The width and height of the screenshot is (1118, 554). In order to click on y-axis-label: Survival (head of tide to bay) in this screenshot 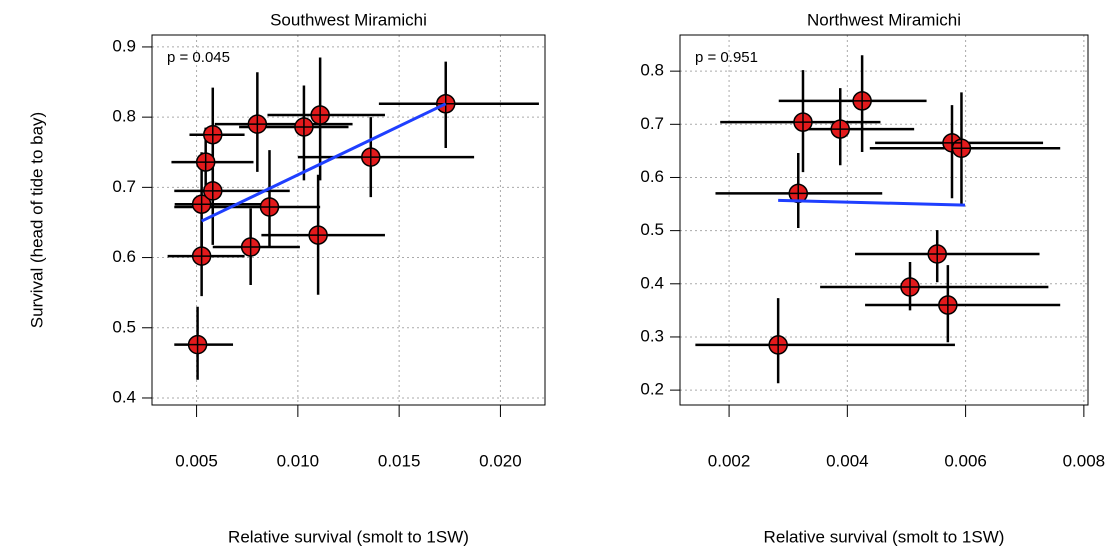, I will do `click(36, 220)`.